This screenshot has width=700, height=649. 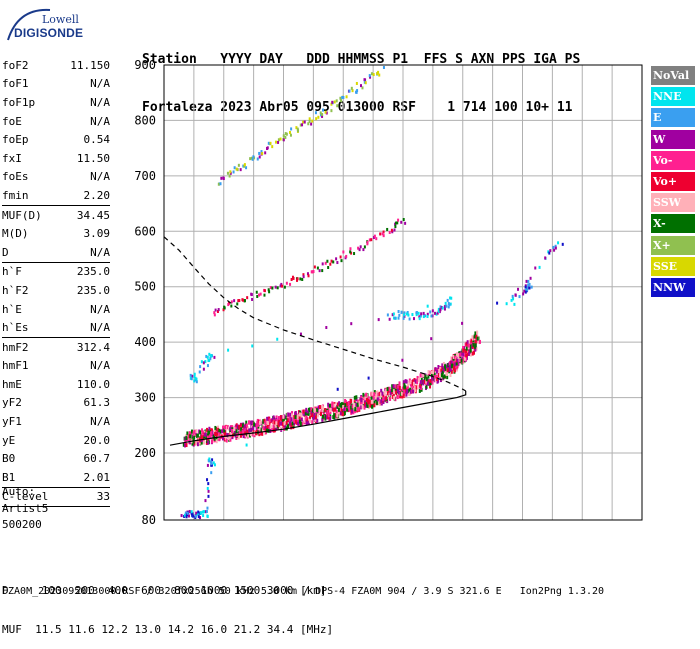 What do you see at coordinates (93, 347) in the screenshot?
I see `param-value: 312.4` at bounding box center [93, 347].